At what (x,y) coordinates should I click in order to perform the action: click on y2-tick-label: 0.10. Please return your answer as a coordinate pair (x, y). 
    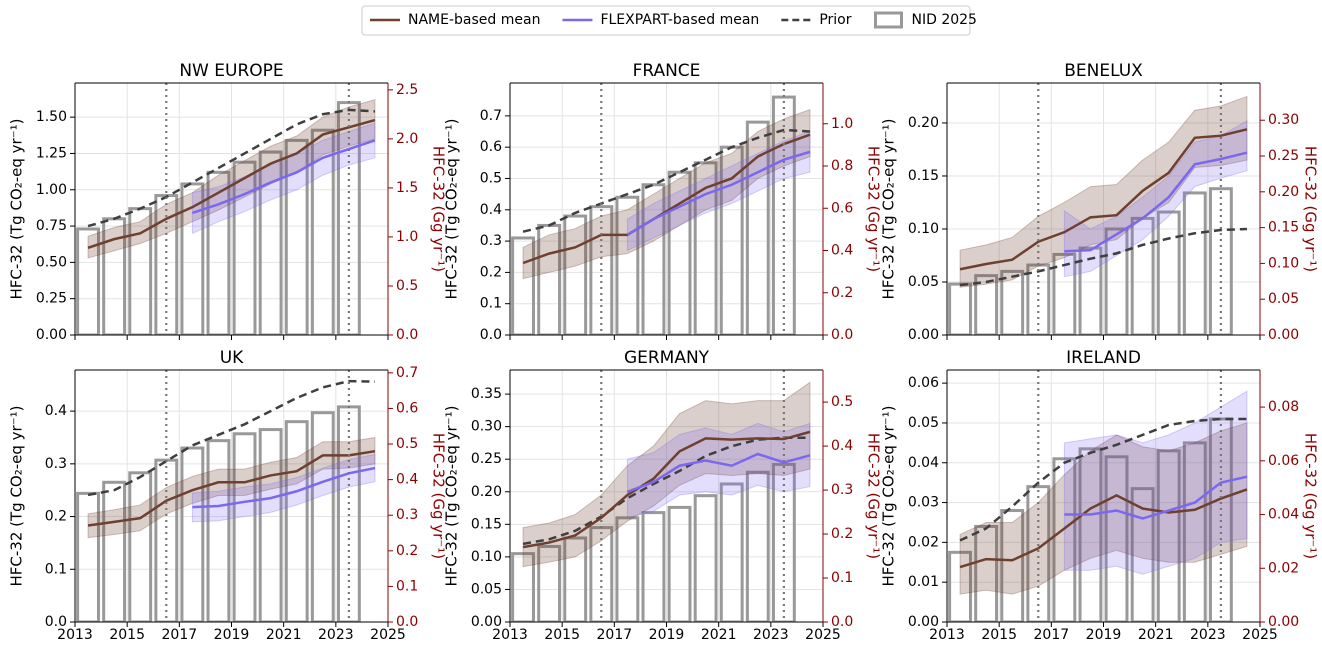
    Looking at the image, I should click on (1283, 263).